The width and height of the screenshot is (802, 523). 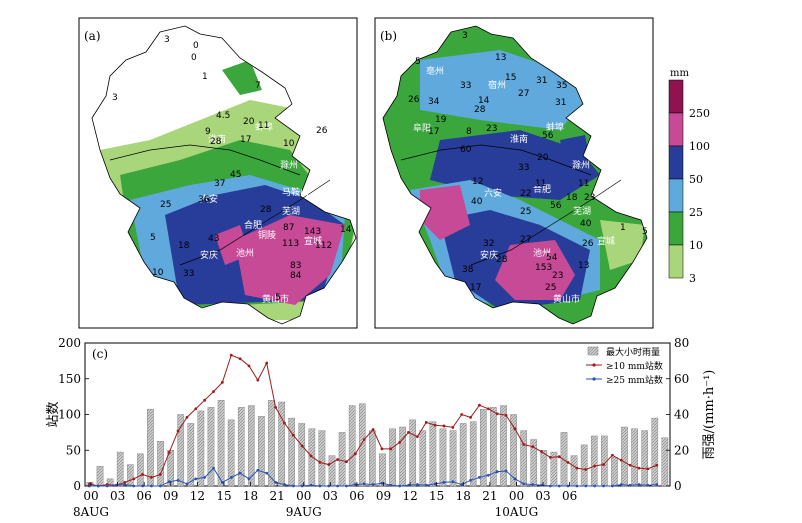 What do you see at coordinates (264, 127) in the screenshot?
I see `map-a-place-name-4: 蚌埠` at bounding box center [264, 127].